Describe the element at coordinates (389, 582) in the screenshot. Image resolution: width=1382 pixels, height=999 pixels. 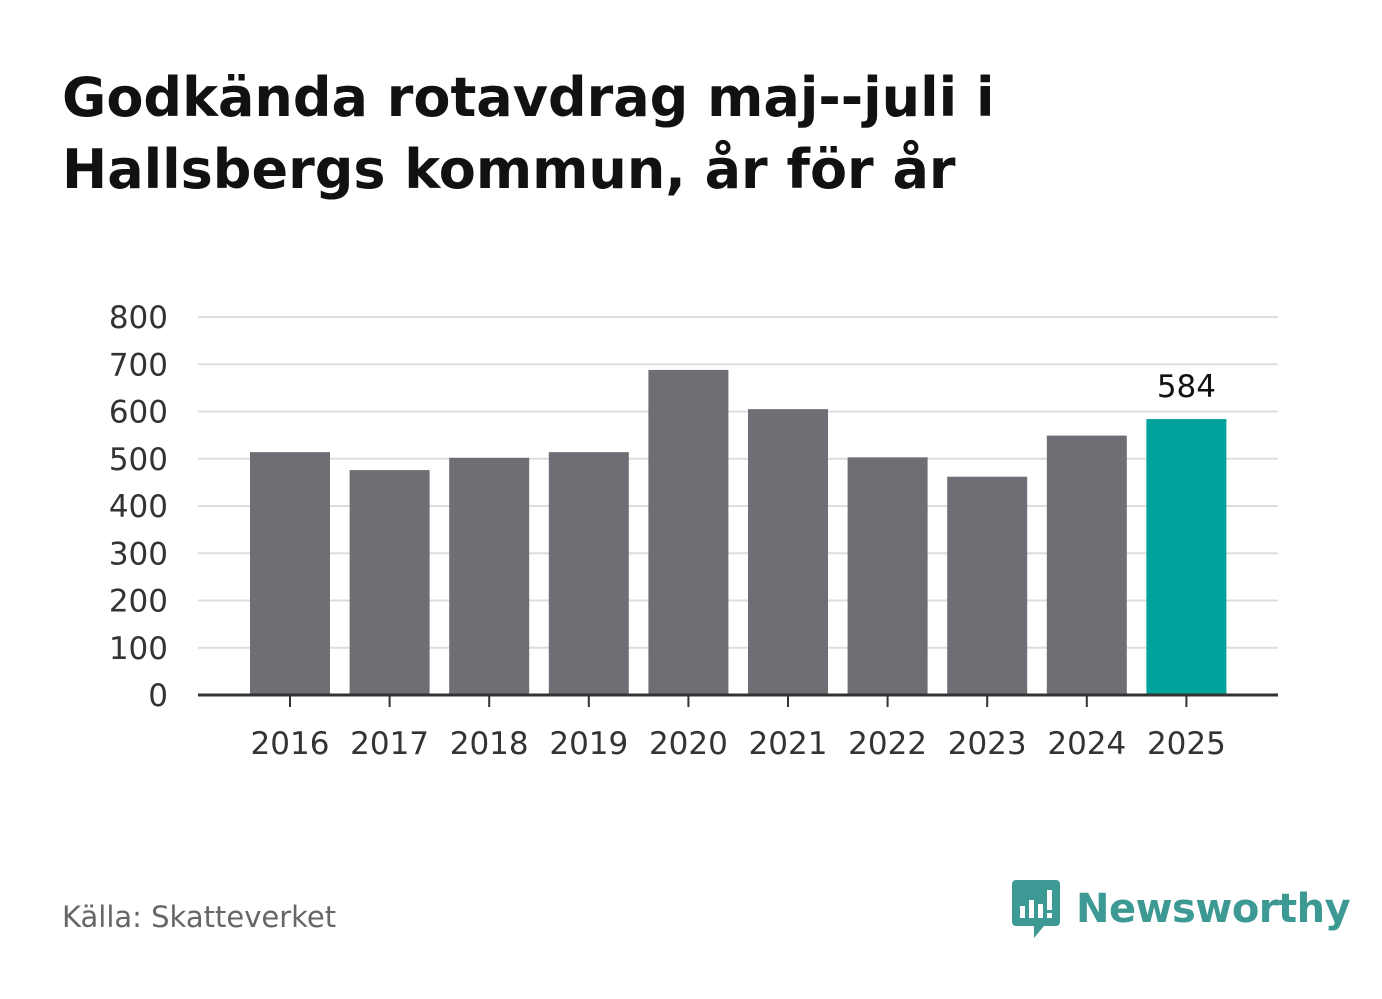
I see `bar-2017` at that location.